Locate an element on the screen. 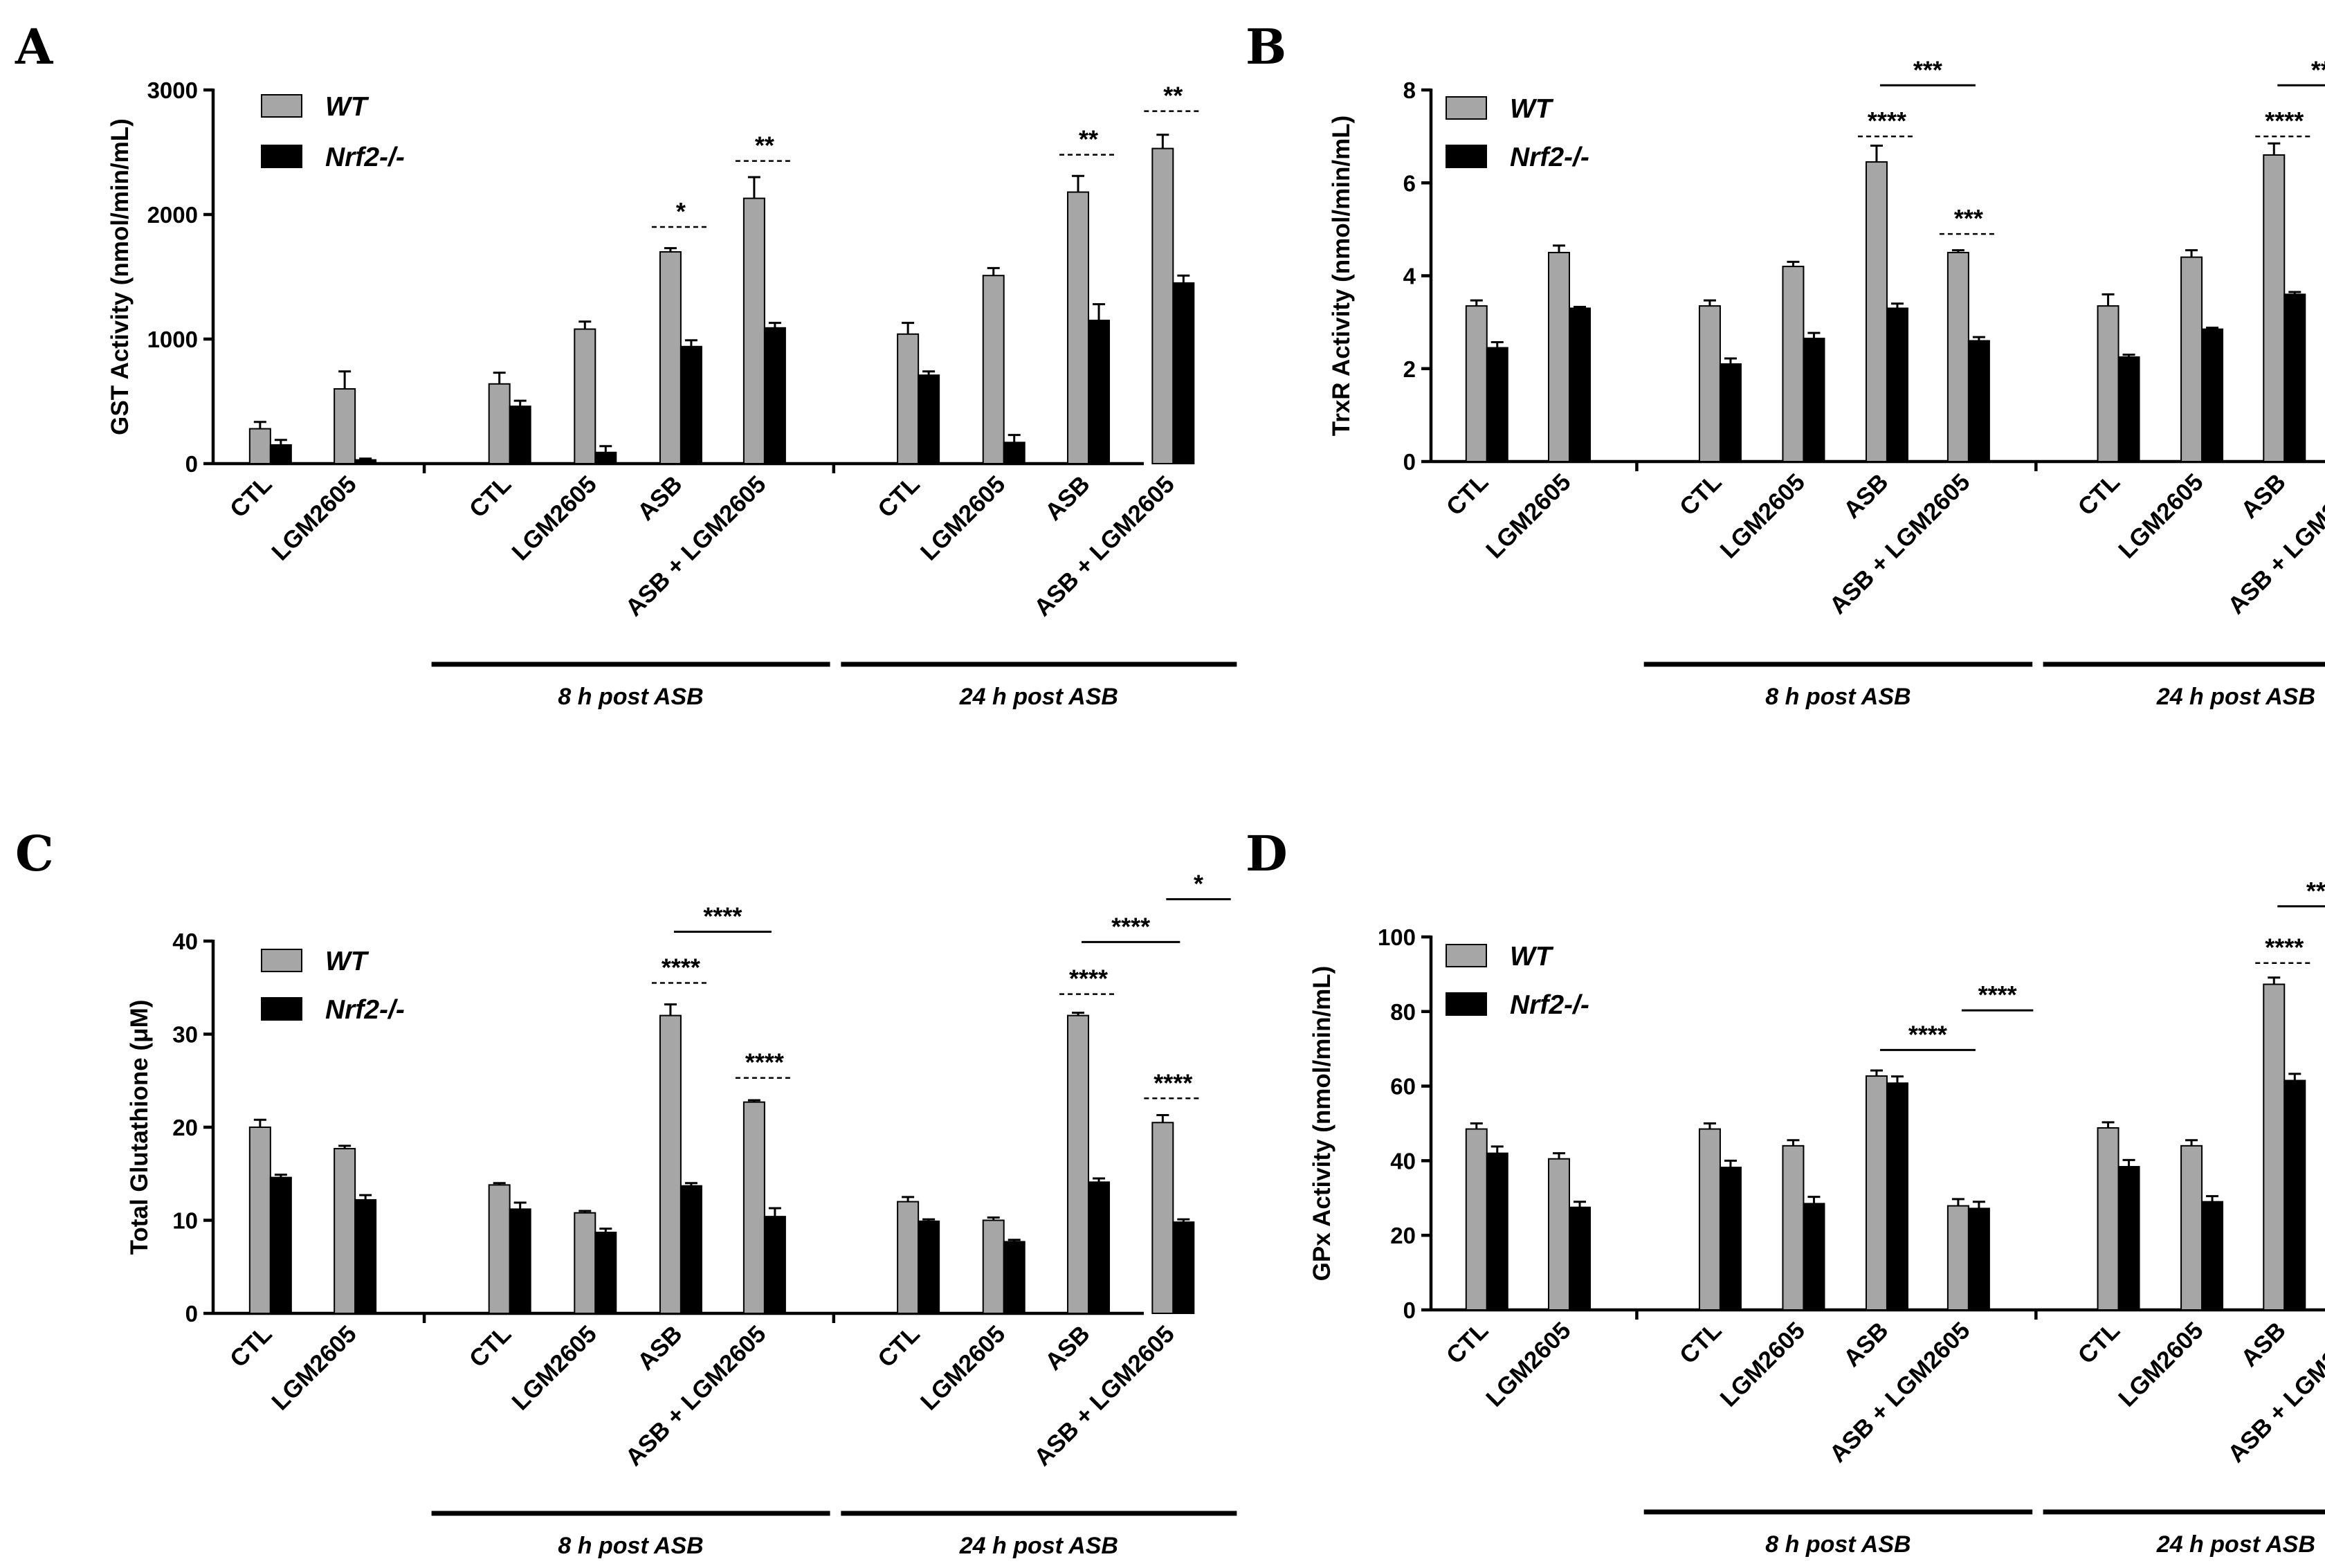  panel-letter: A is located at coordinates (34, 46).